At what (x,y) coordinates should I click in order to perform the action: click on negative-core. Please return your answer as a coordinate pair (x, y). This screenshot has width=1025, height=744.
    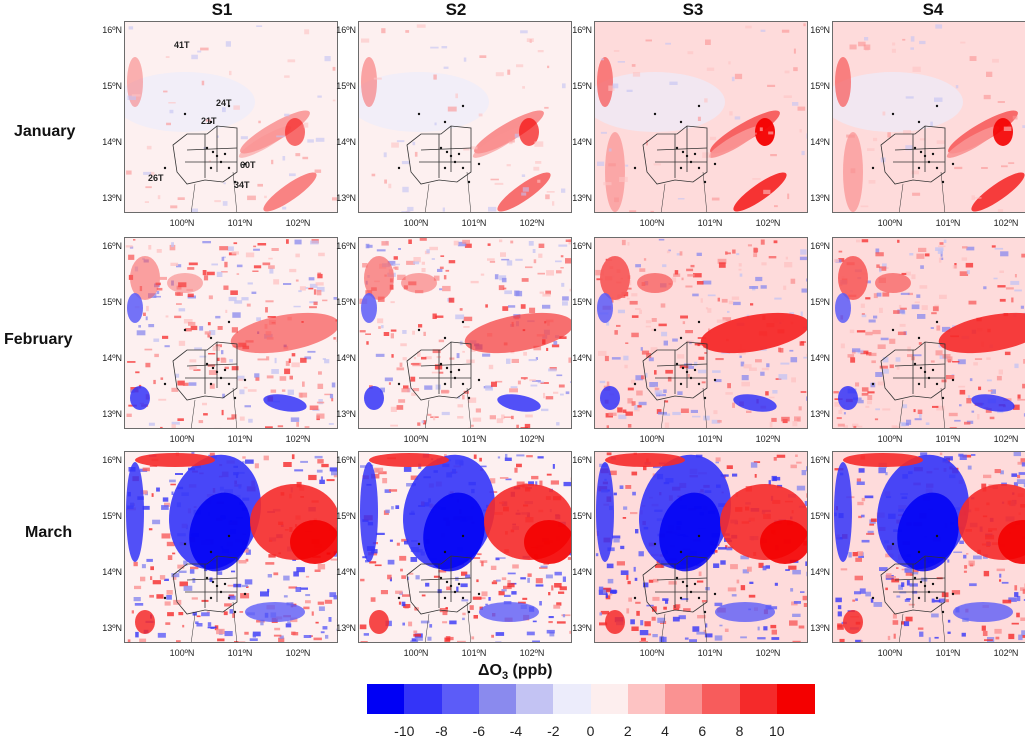
    Looking at the image, I should click on (220, 532).